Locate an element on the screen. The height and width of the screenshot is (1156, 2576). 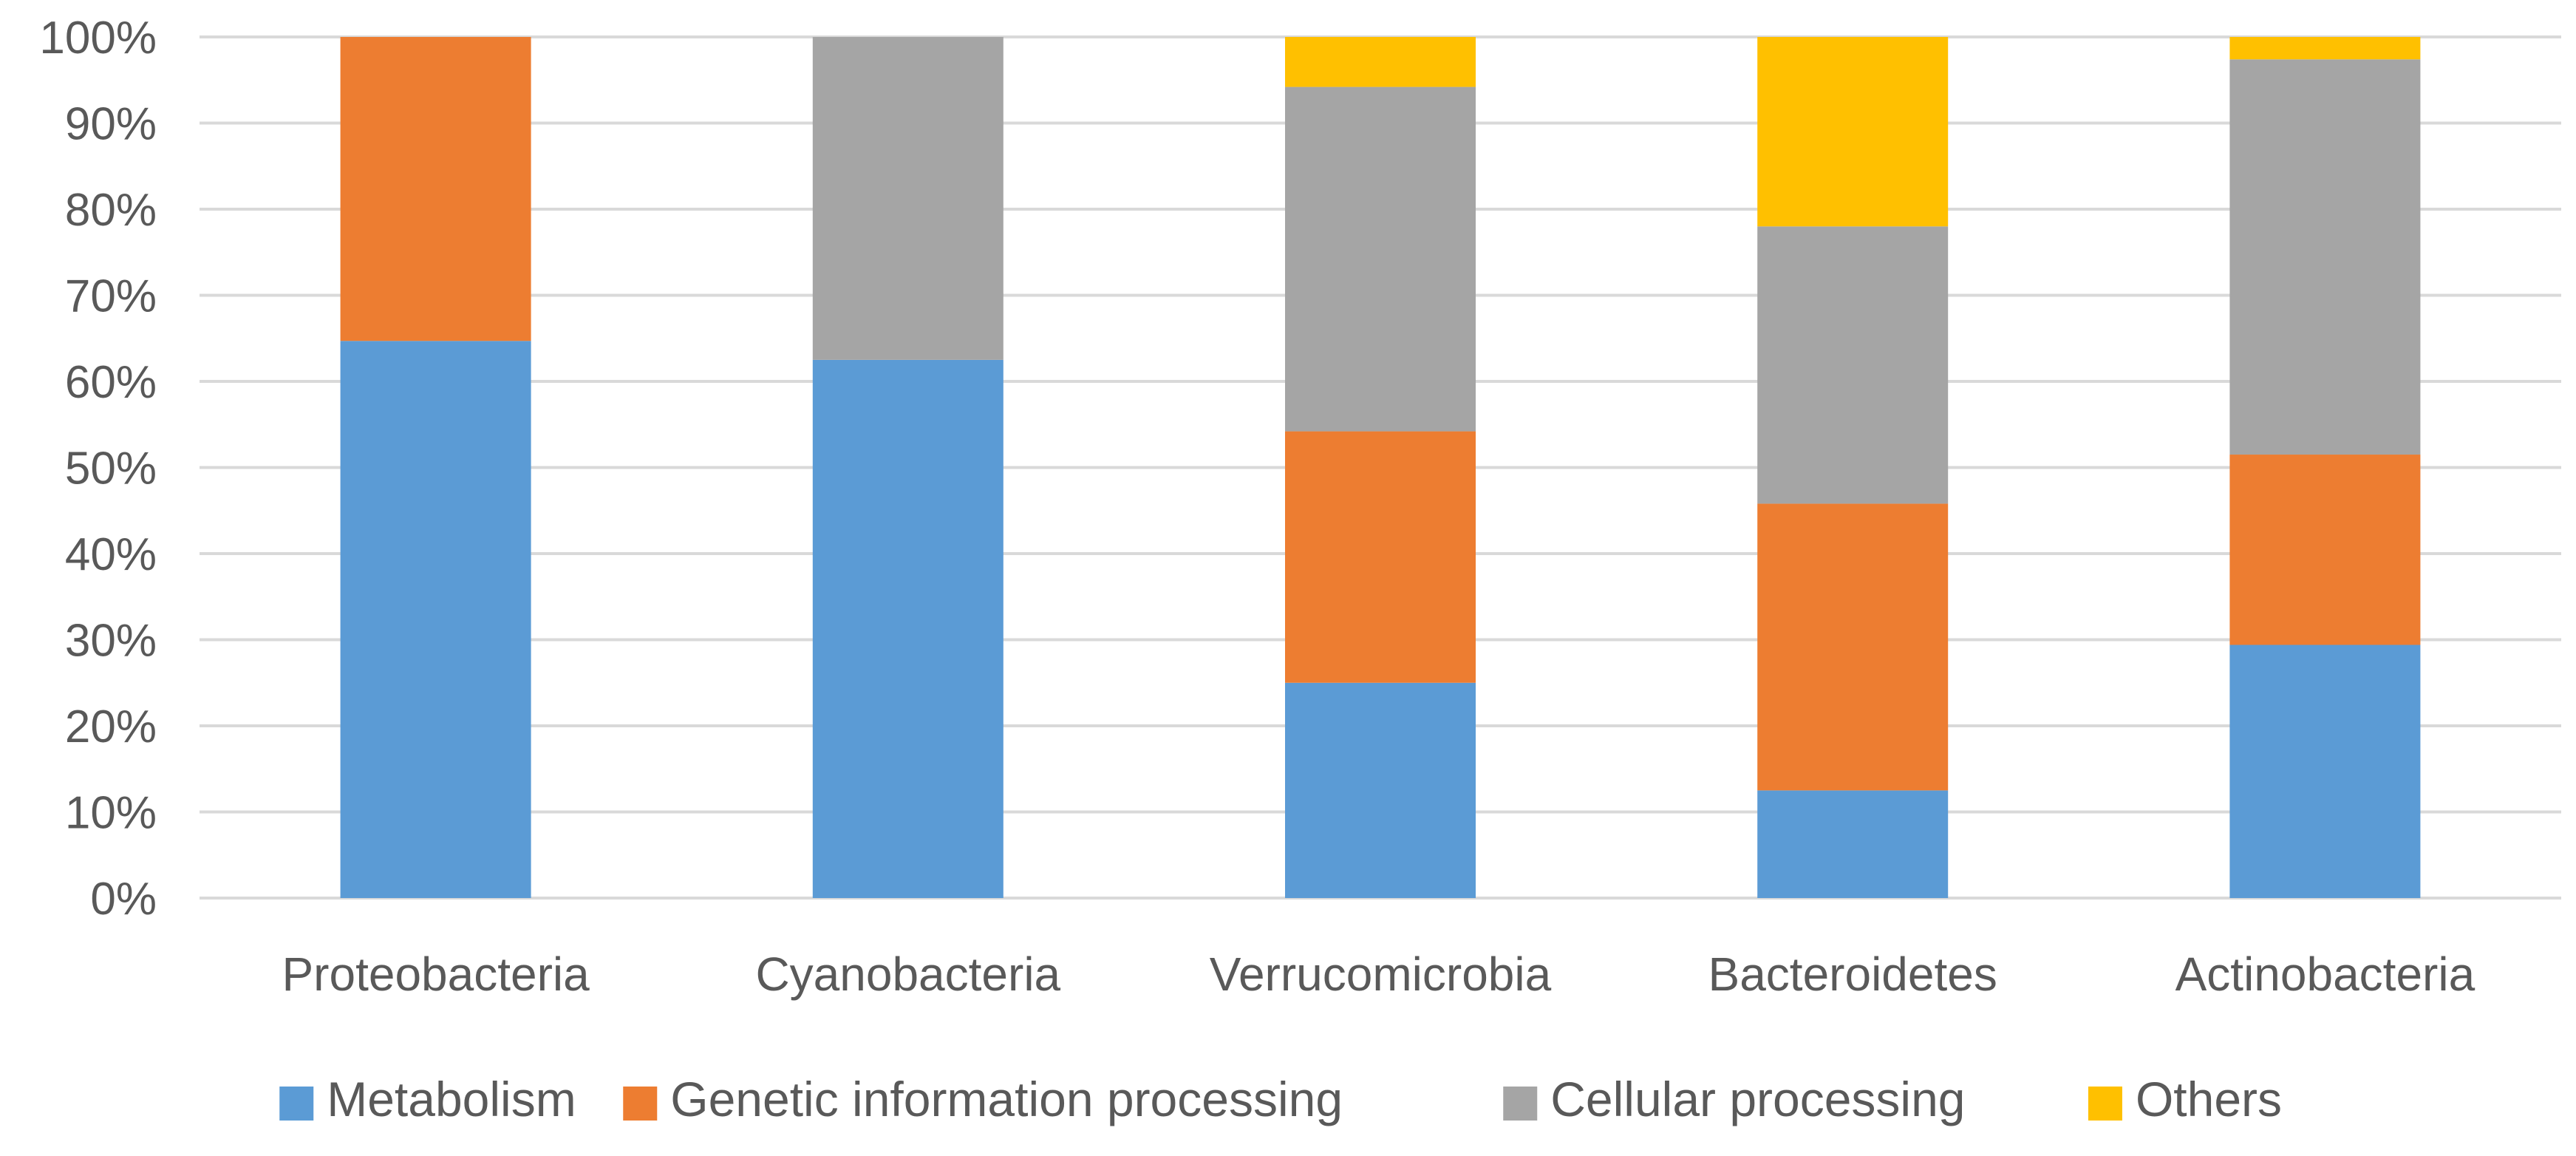
legend-item-cellular-processing: Cellular processing is located at coordinates (1734, 1099).